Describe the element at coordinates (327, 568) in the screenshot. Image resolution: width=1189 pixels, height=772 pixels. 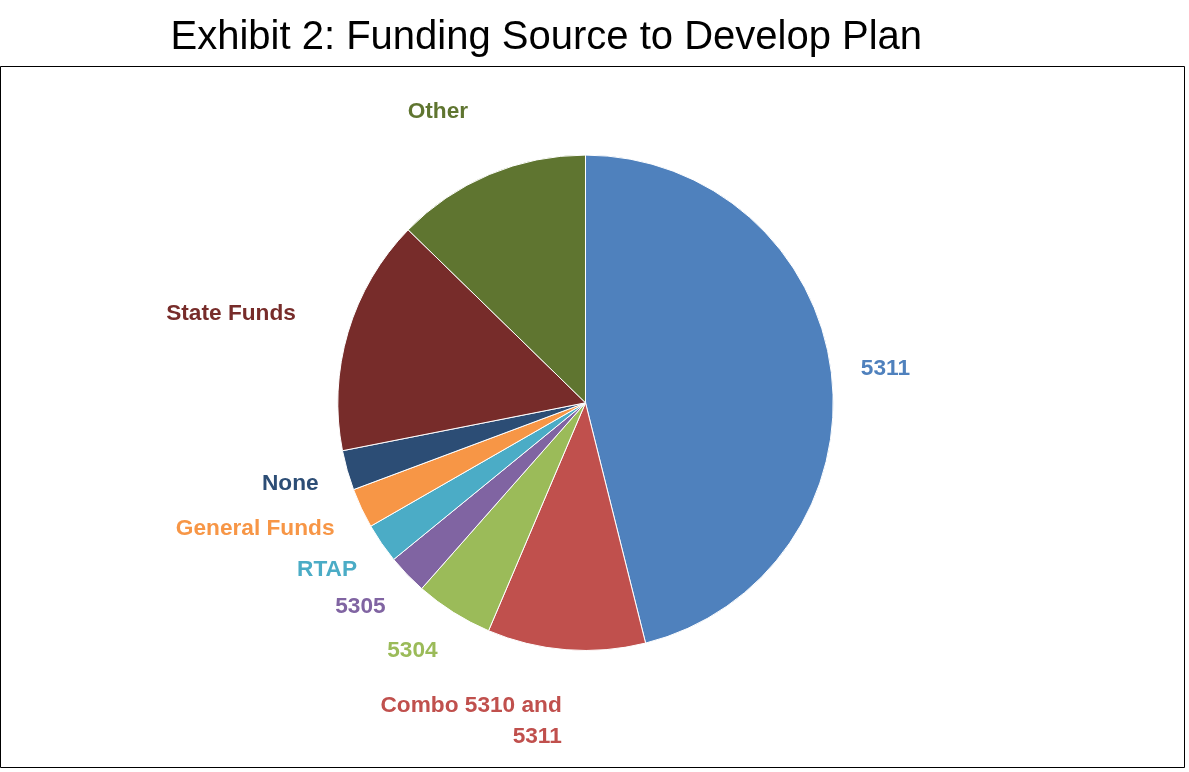
I see `slice-label: RTAP` at that location.